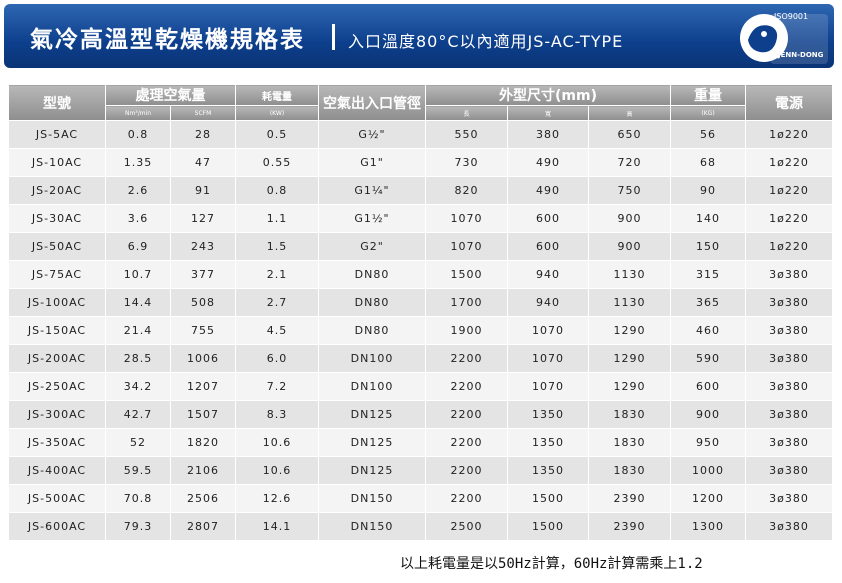 The image size is (842, 583). Describe the element at coordinates (277, 414) in the screenshot. I see `table-cell: 8.3` at that location.